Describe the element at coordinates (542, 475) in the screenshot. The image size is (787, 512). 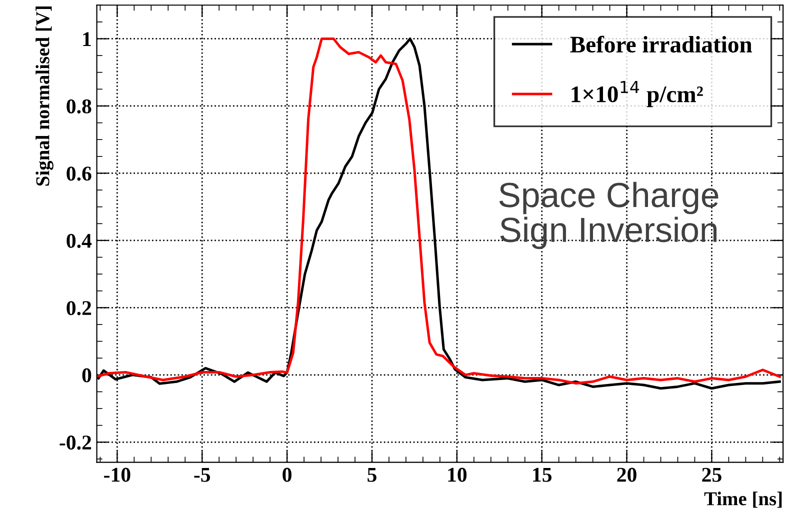
I see `x-tick-label: 15` at that location.